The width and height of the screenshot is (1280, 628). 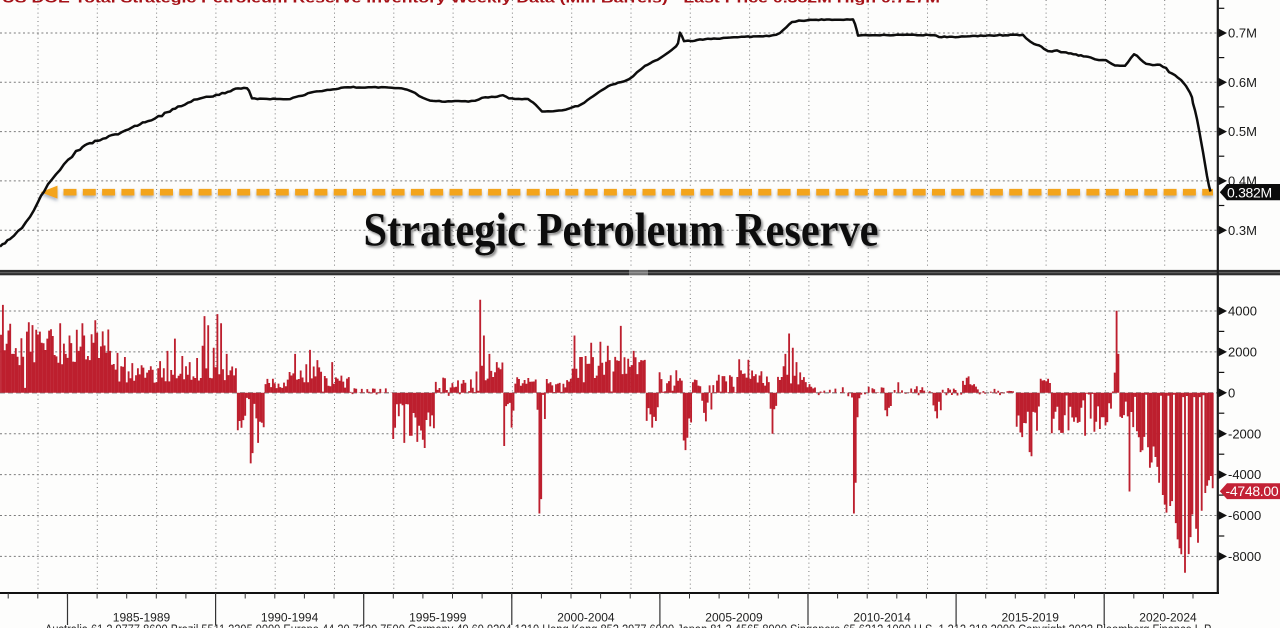 What do you see at coordinates (1231, 392) in the screenshot?
I see `svg-text: 0` at bounding box center [1231, 392].